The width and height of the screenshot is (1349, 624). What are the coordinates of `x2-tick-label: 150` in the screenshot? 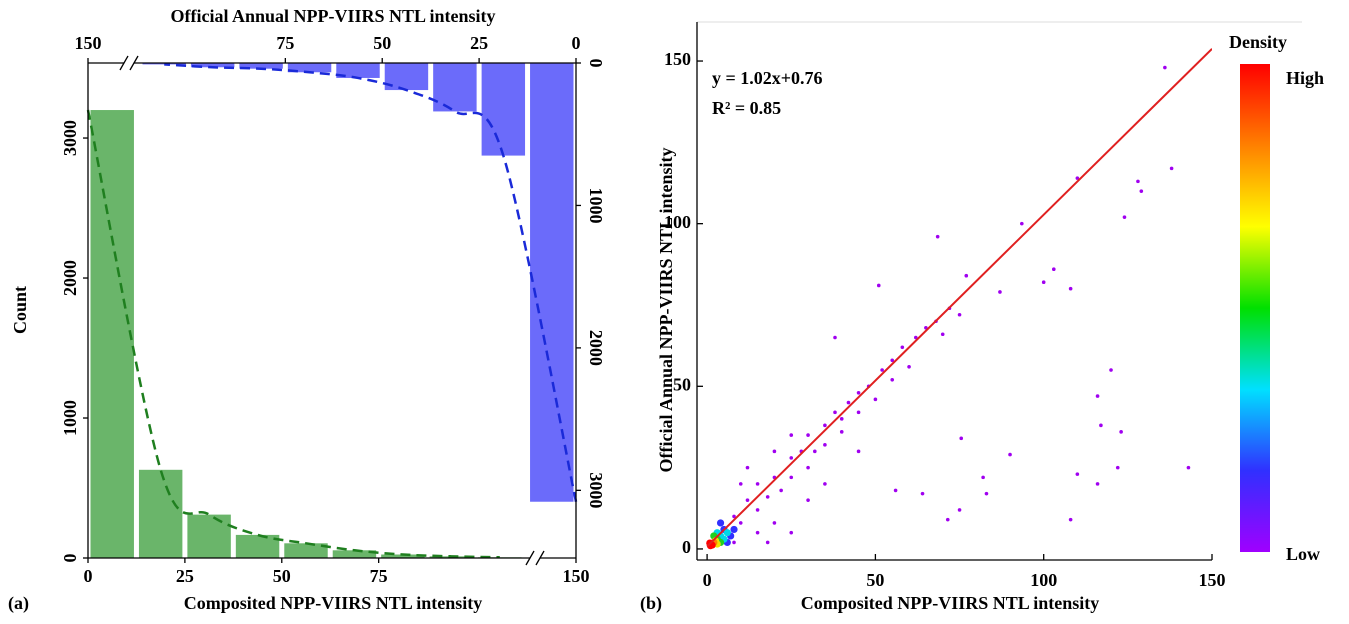 It's located at (88, 43).